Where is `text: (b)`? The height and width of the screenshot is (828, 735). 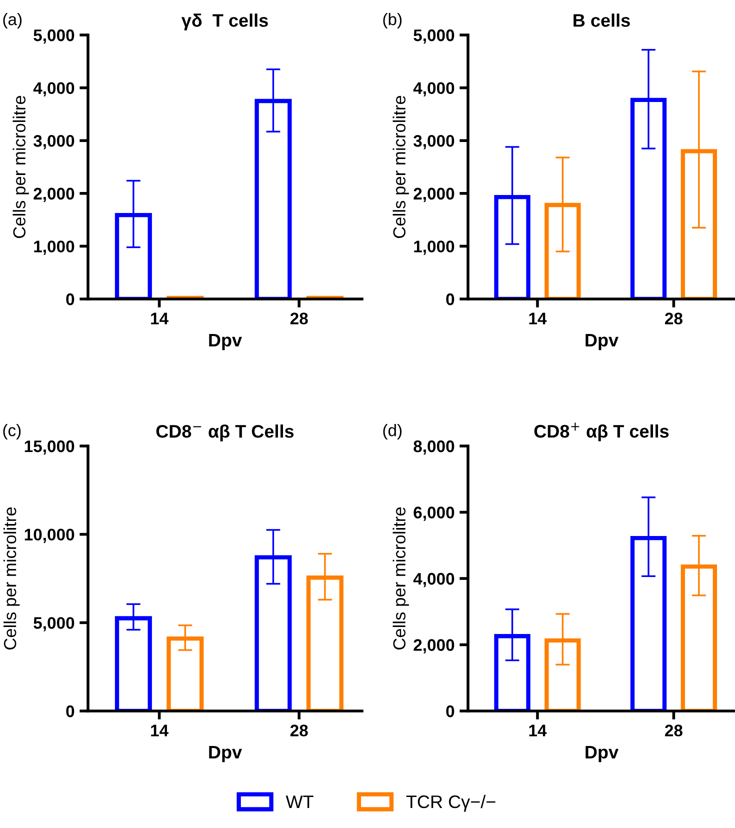 text: (b) is located at coordinates (392, 21).